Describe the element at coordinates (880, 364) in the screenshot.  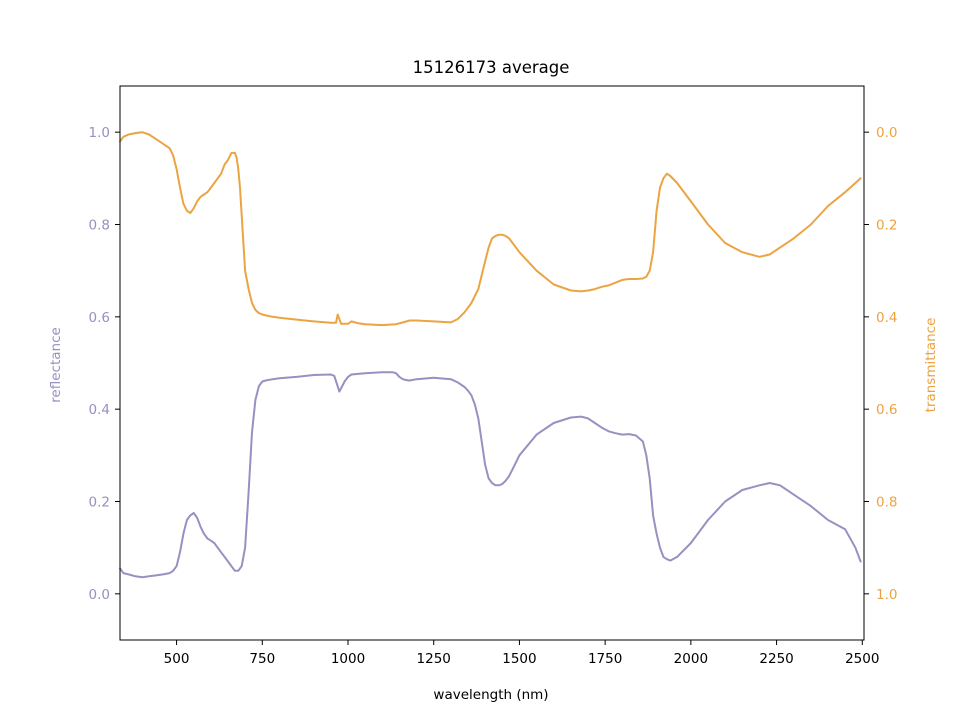
I see `y-axis-right: 0.0 0.2 0.4 0.6 0.8 1.0` at that location.